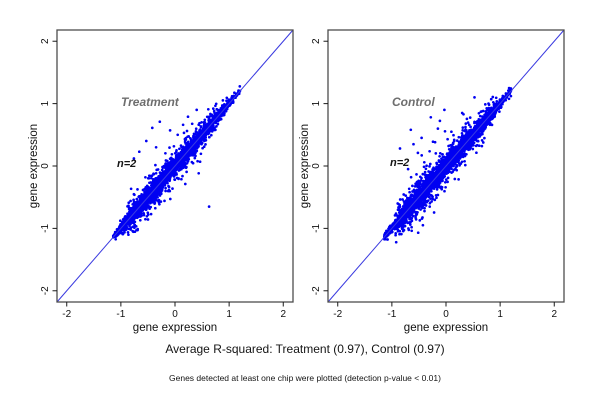 Image resolution: width=600 pixels, height=400 pixels. I want to click on x-axis-label-treatment: gene expression, so click(175, 328).